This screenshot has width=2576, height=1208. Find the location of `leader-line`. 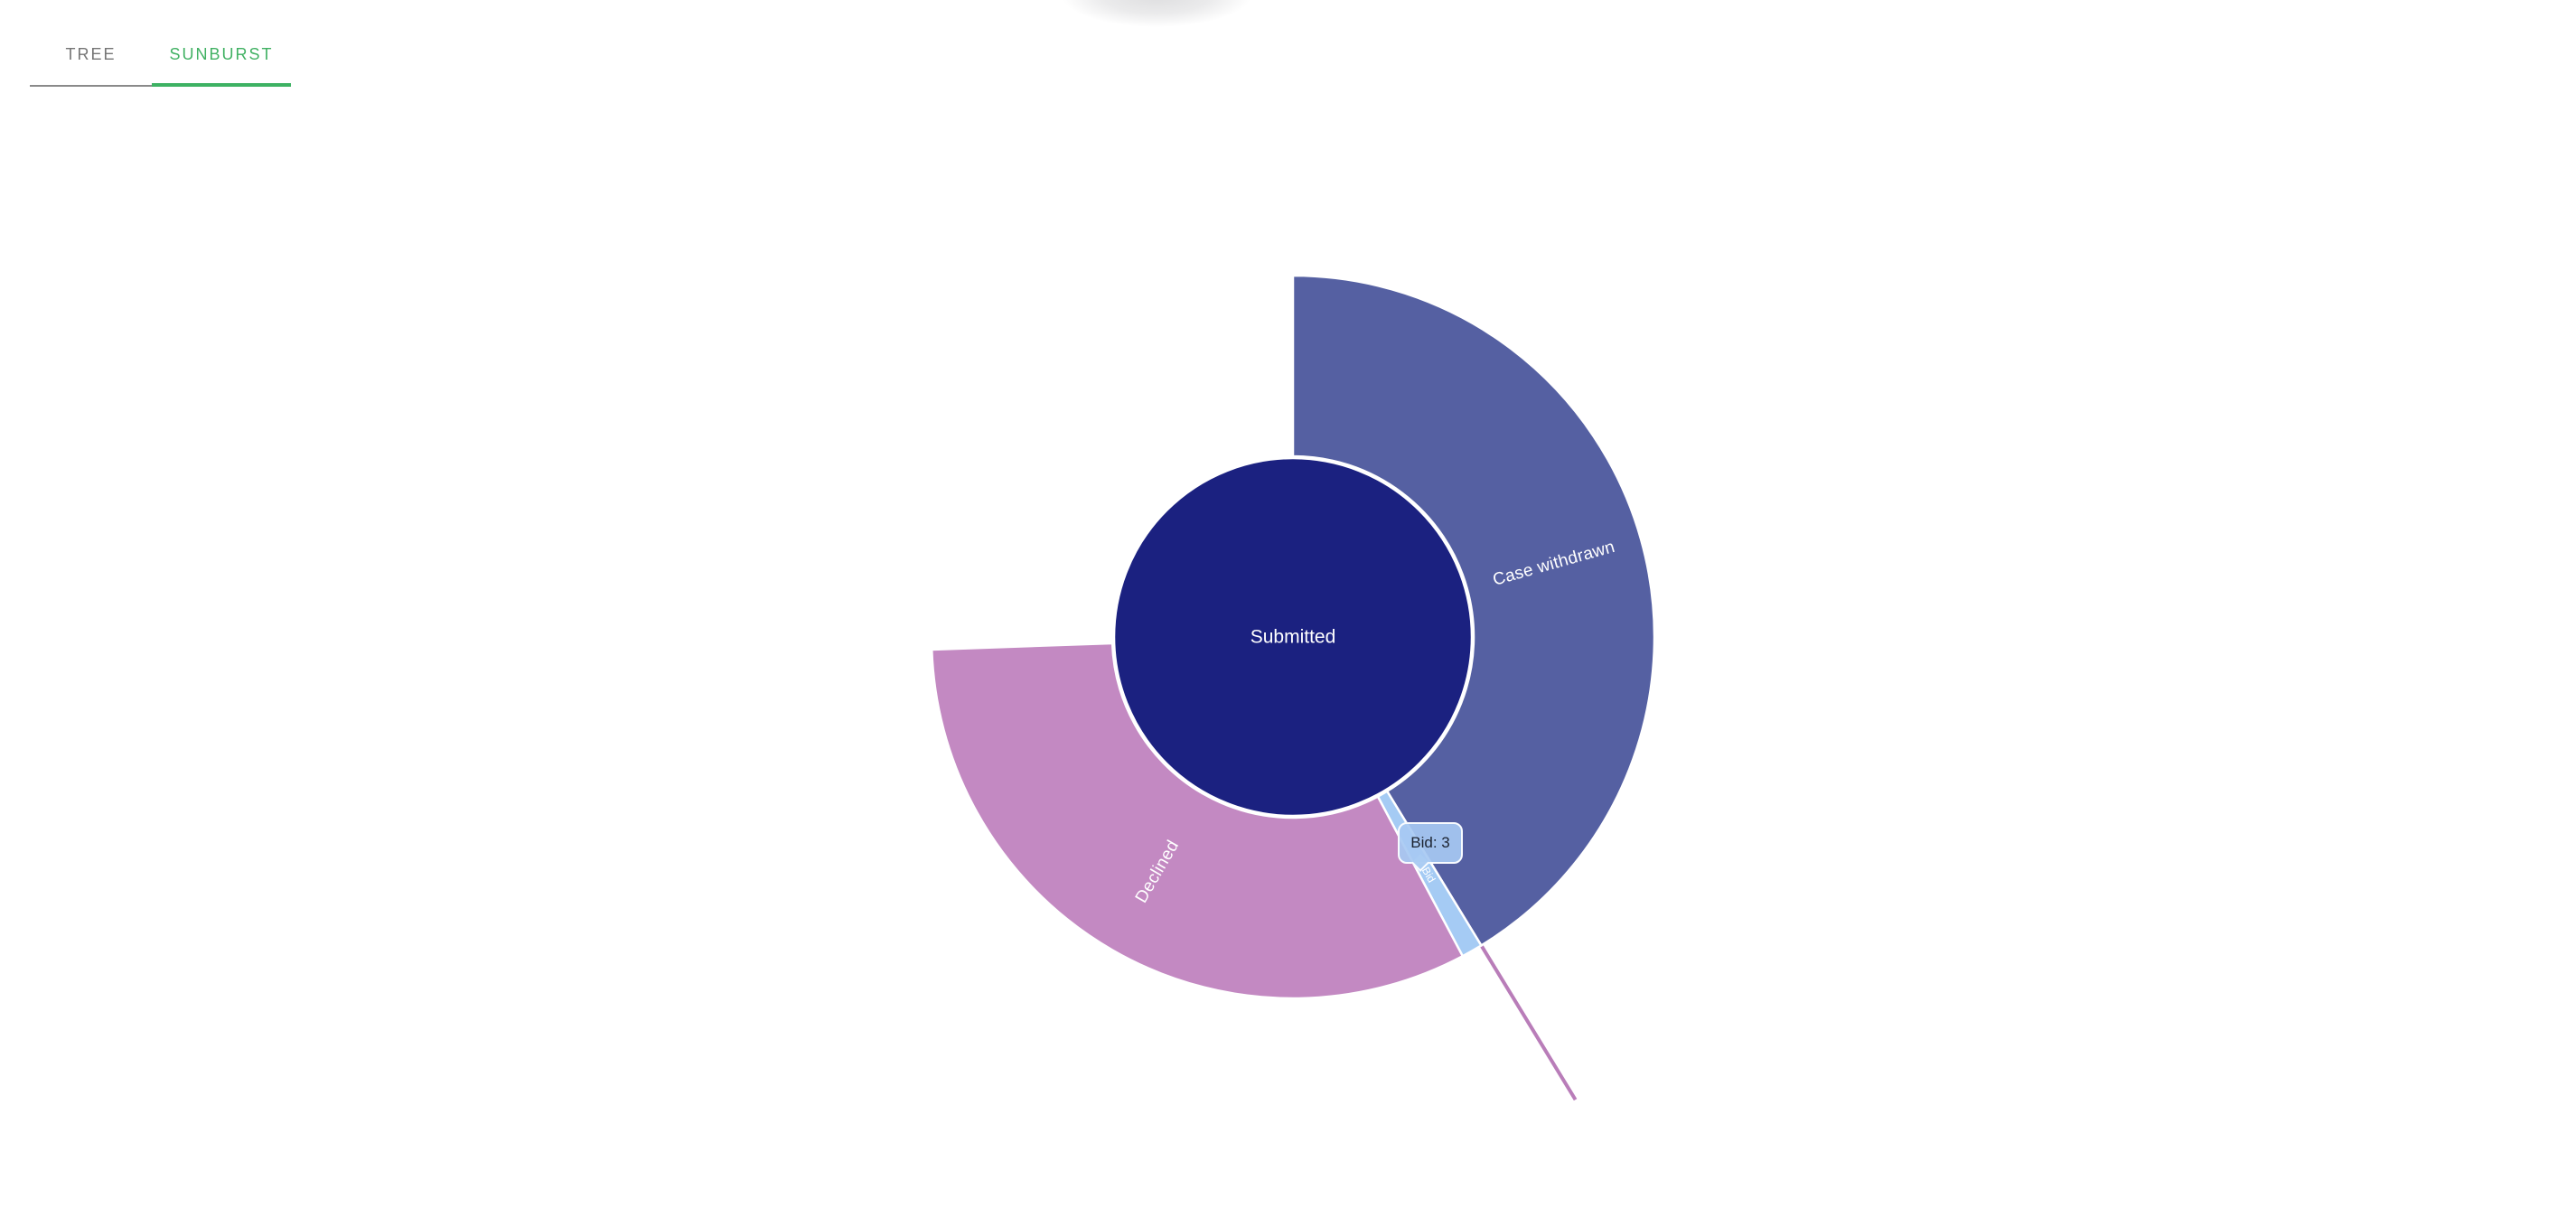

leader-line is located at coordinates (1528, 1022).